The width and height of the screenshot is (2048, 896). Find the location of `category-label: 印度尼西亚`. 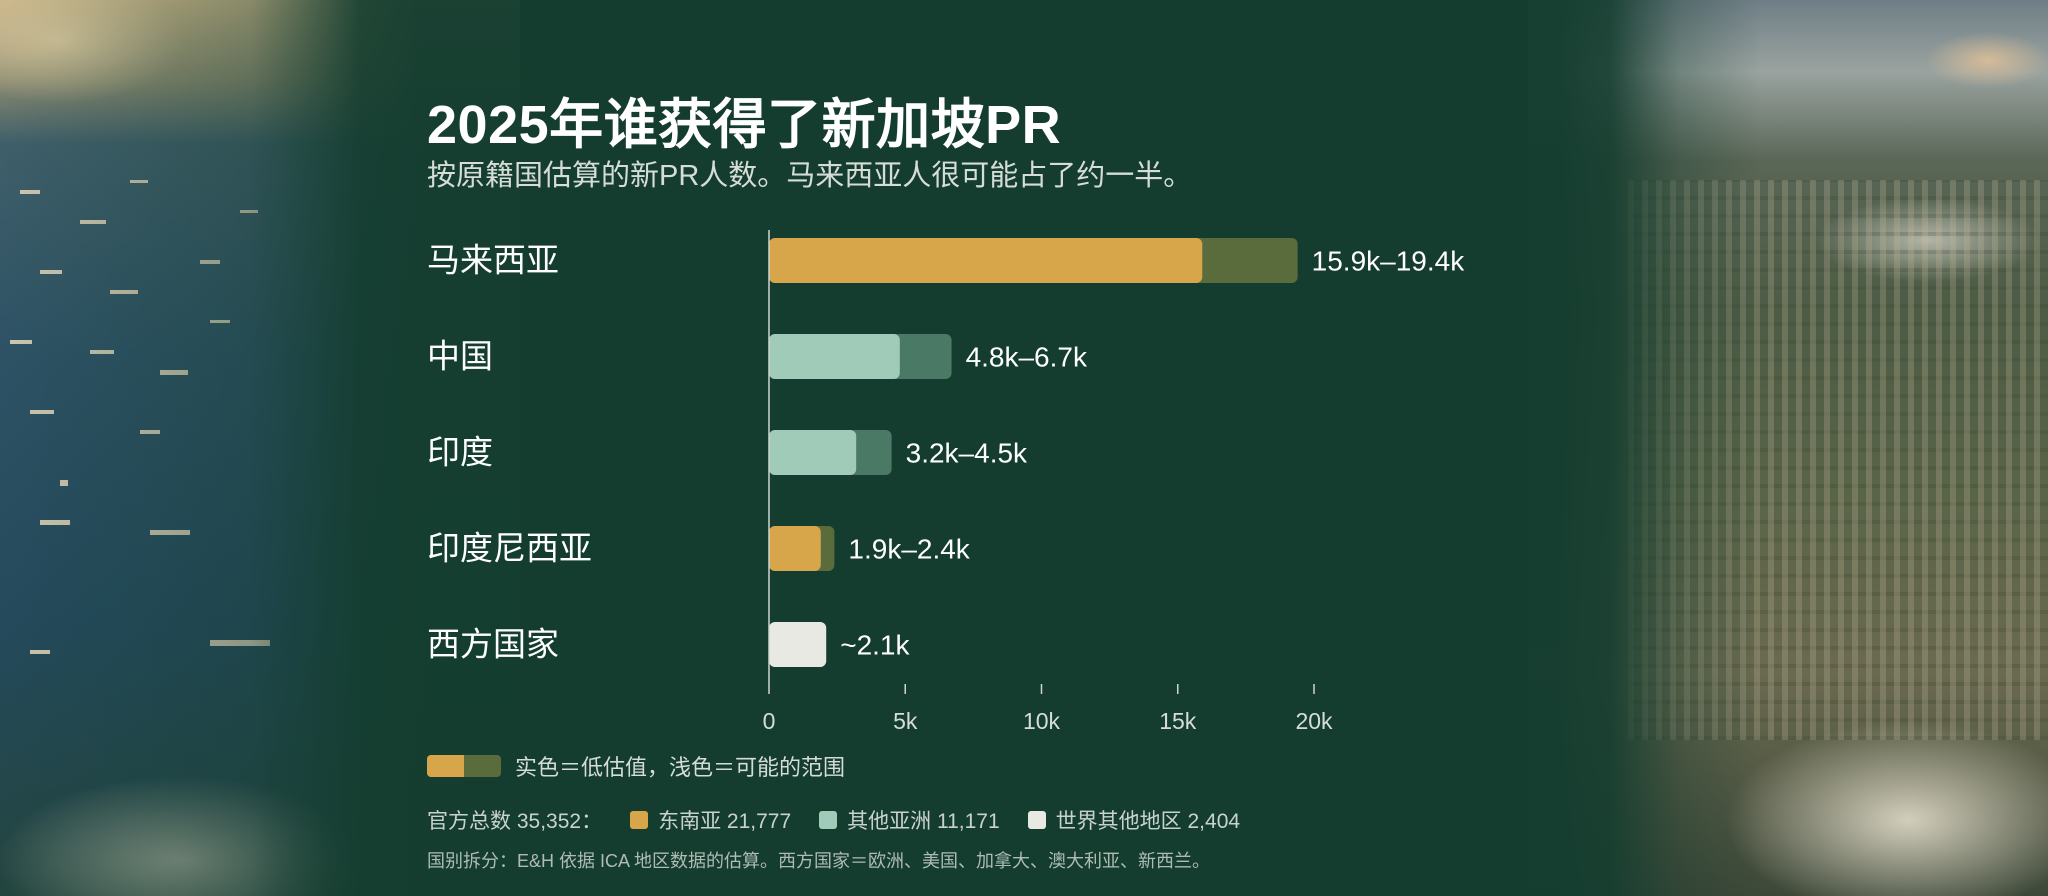

category-label: 印度尼西亚 is located at coordinates (509, 548).